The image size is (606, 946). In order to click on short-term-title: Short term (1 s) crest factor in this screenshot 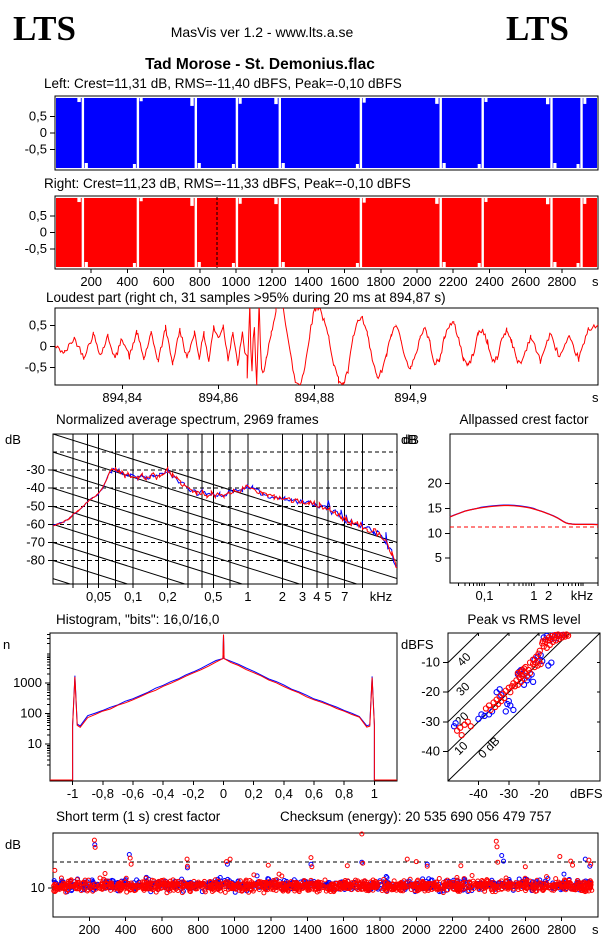, I will do `click(138, 816)`.